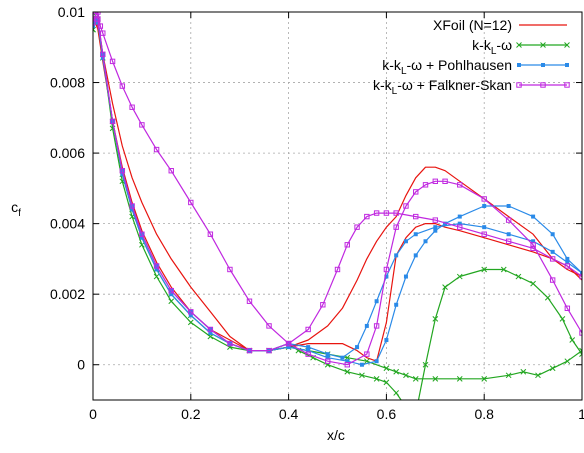  What do you see at coordinates (472, 25) in the screenshot?
I see `legend-label: XFoil (N=12)` at bounding box center [472, 25].